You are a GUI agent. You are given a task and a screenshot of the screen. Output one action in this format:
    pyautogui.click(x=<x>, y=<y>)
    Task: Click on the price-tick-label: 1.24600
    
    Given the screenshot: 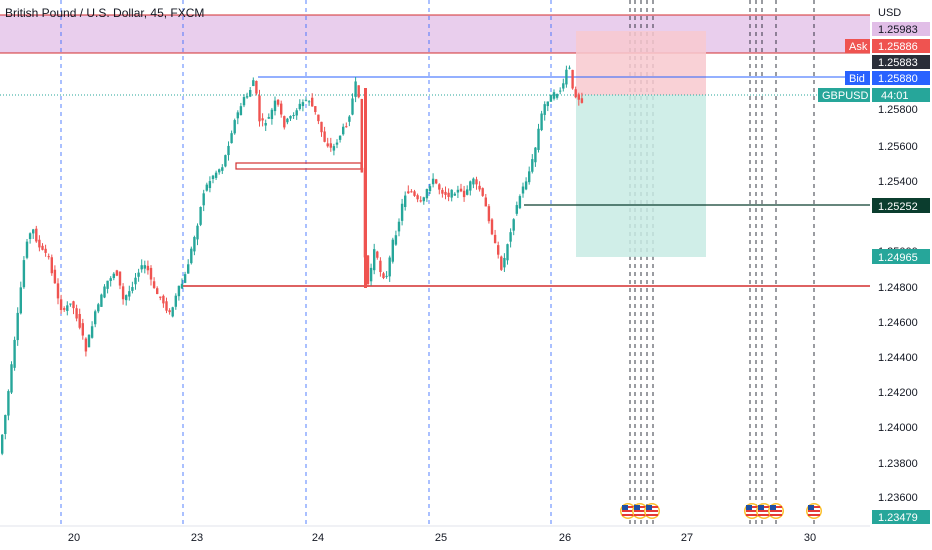 What is the action you would take?
    pyautogui.click(x=898, y=323)
    